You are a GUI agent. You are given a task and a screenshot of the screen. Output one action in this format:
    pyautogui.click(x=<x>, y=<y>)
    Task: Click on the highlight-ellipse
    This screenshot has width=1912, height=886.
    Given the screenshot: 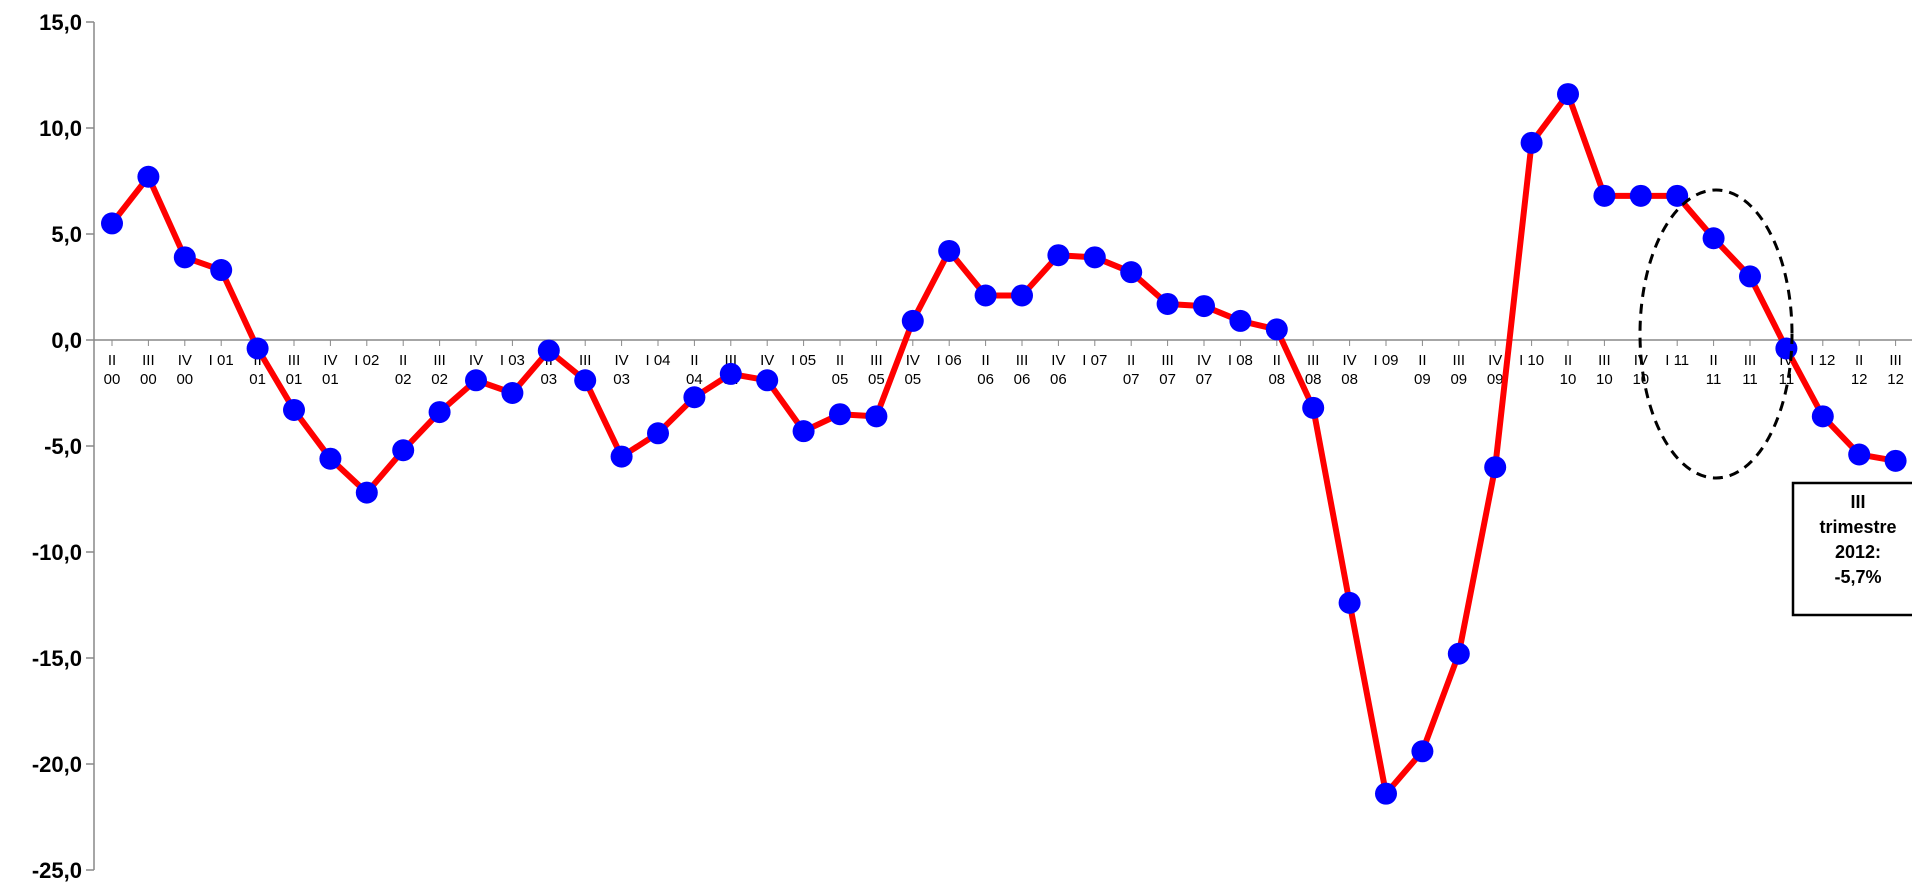 What is the action you would take?
    pyautogui.click(x=1716, y=334)
    